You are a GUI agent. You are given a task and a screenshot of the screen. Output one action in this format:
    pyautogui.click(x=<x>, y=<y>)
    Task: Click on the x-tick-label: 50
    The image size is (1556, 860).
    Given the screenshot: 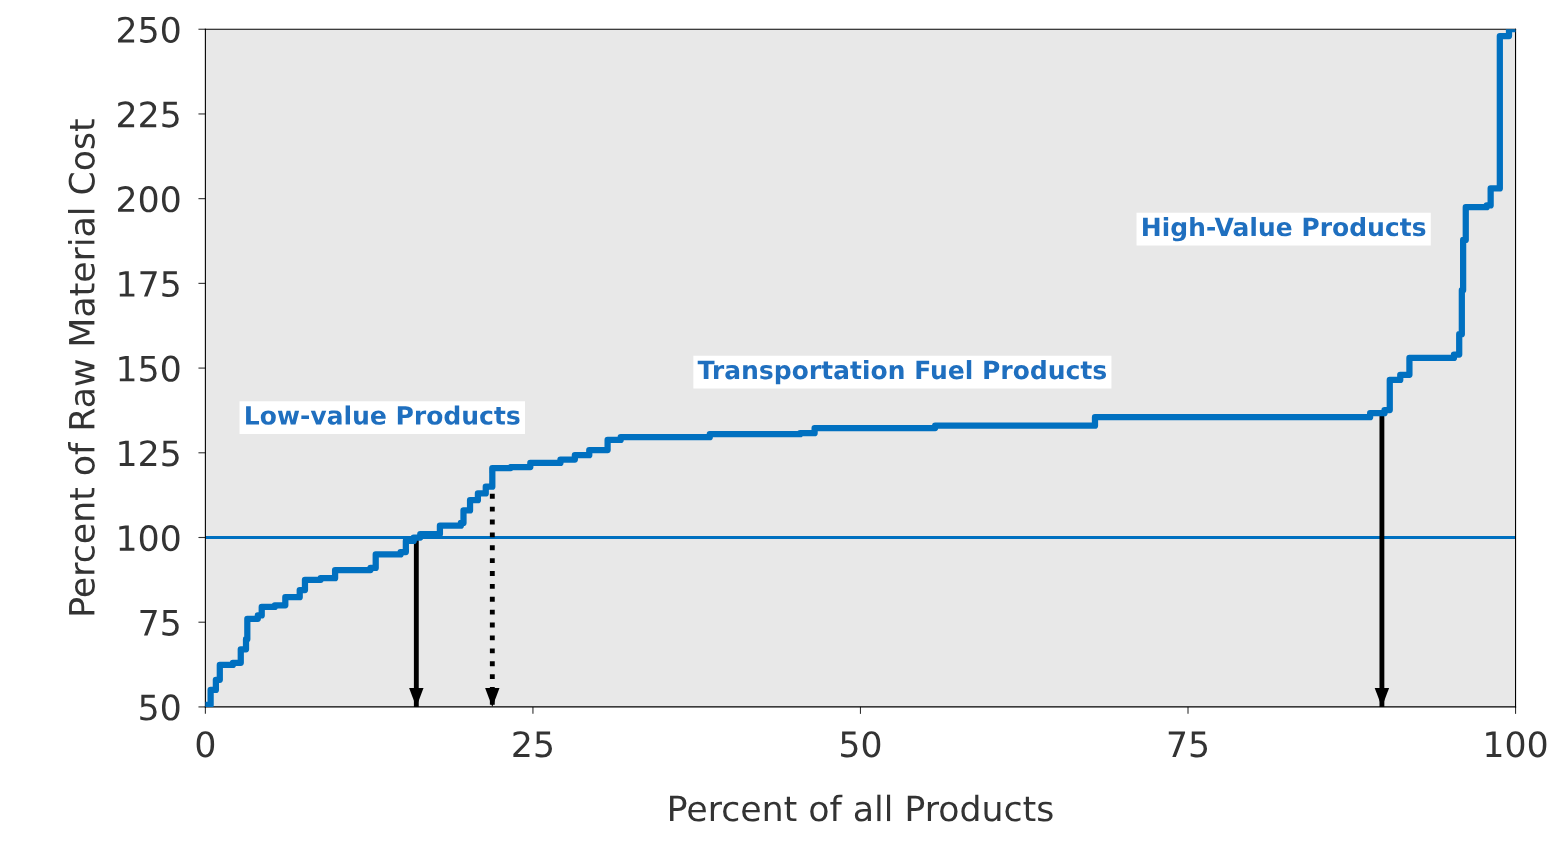 What is the action you would take?
    pyautogui.click(x=861, y=744)
    